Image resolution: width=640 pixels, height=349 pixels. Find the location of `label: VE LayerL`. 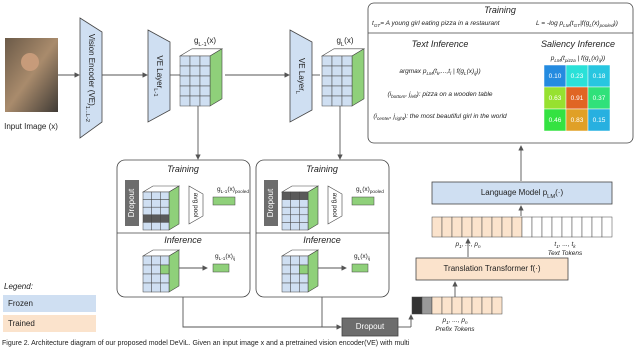

label: VE LayerL is located at coordinates (299, 76).